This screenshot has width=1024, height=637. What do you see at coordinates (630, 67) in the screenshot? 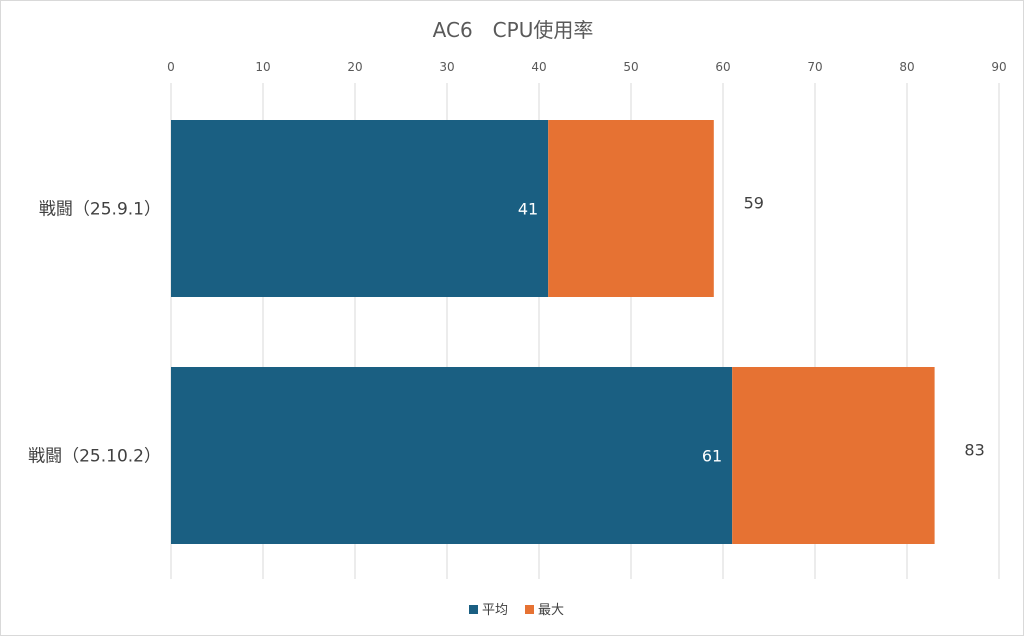
I see `x-tick-label: 50` at bounding box center [630, 67].